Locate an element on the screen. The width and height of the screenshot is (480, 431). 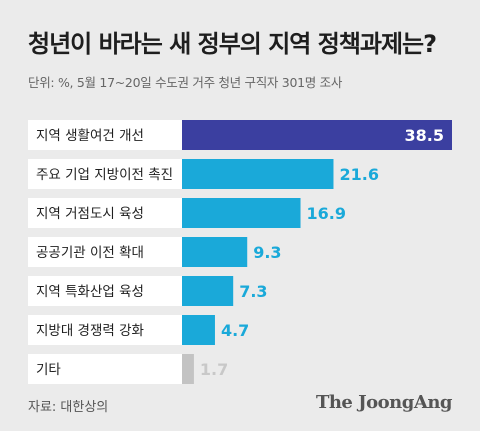
data-label: 38.5 is located at coordinates (424, 135).